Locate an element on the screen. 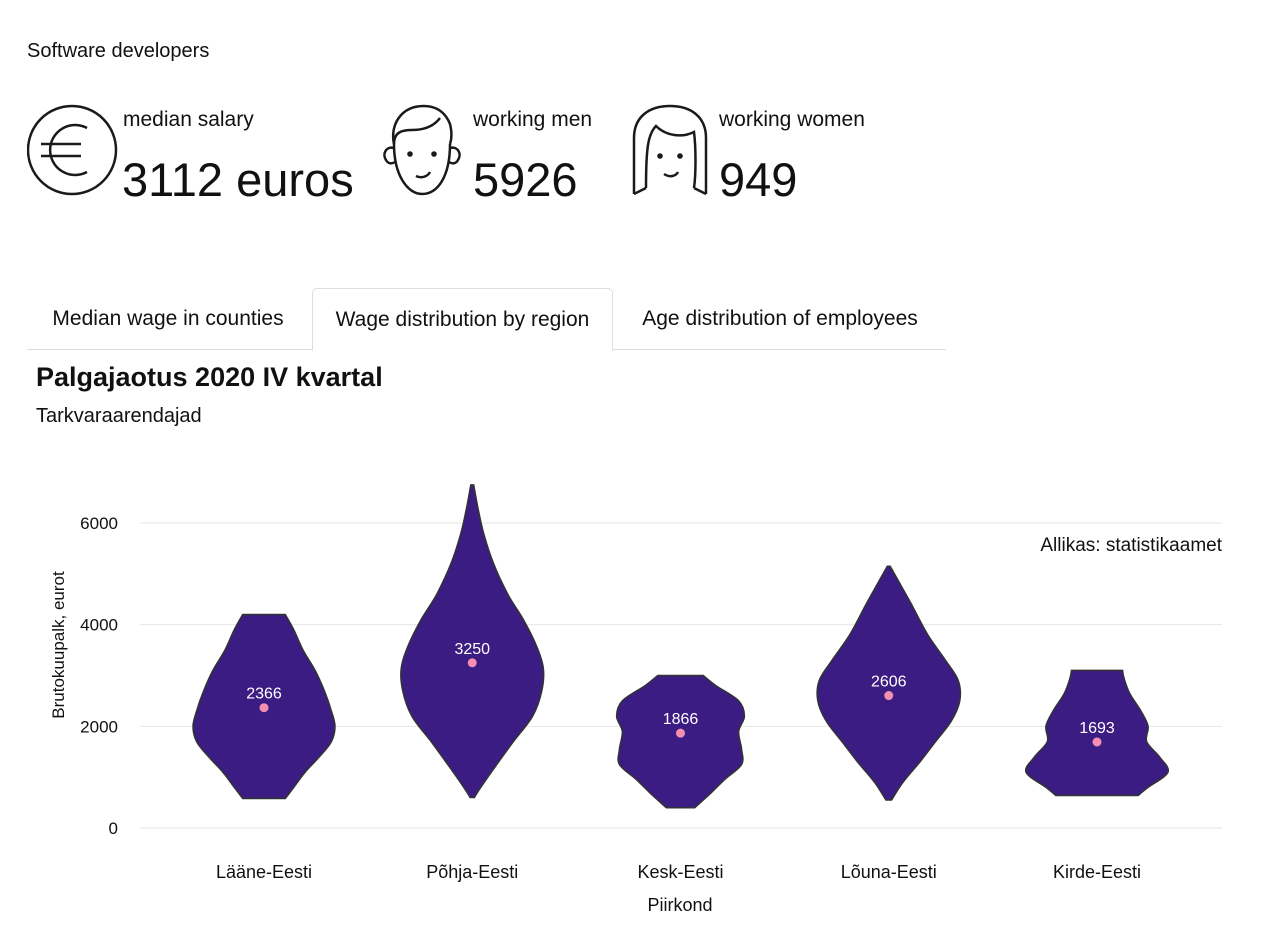 The image size is (1280, 945). x-tick-label: Lääne-Eesti is located at coordinates (264, 872).